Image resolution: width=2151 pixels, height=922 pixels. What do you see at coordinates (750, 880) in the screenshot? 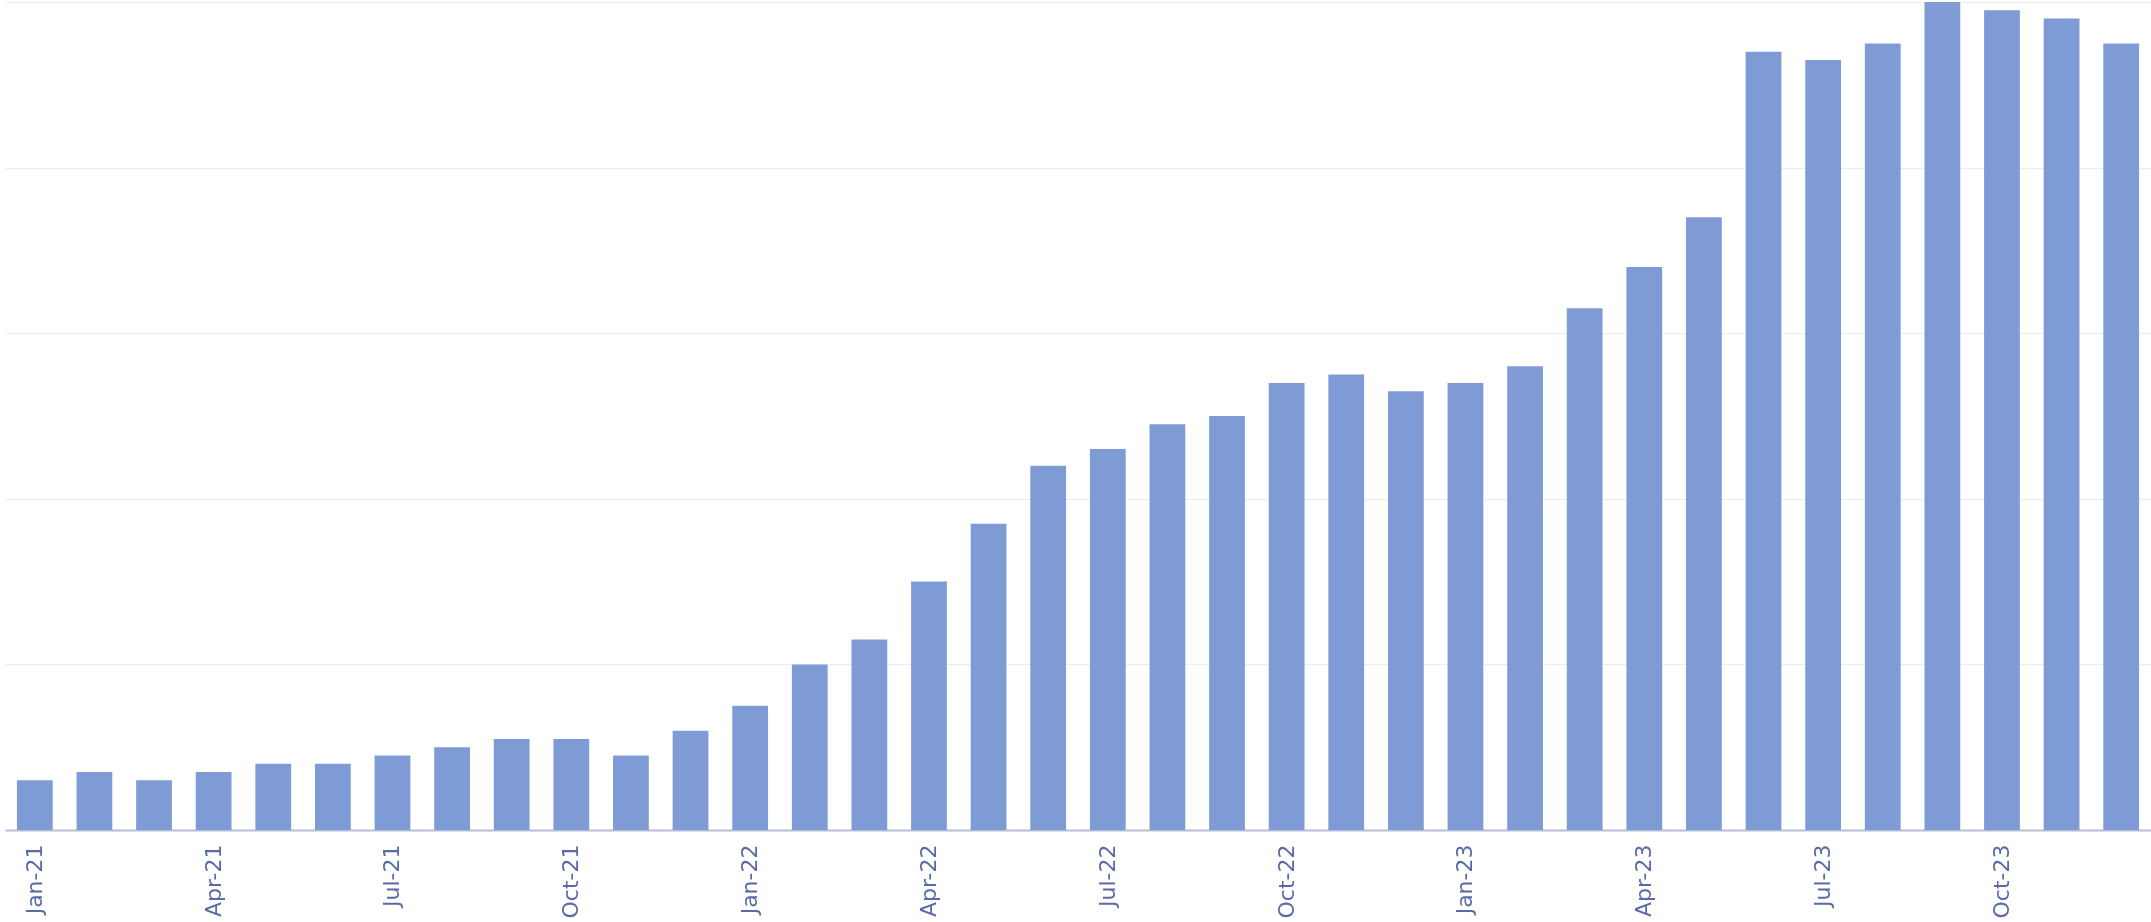
I see `x-tick-label: Jan-22` at bounding box center [750, 880].